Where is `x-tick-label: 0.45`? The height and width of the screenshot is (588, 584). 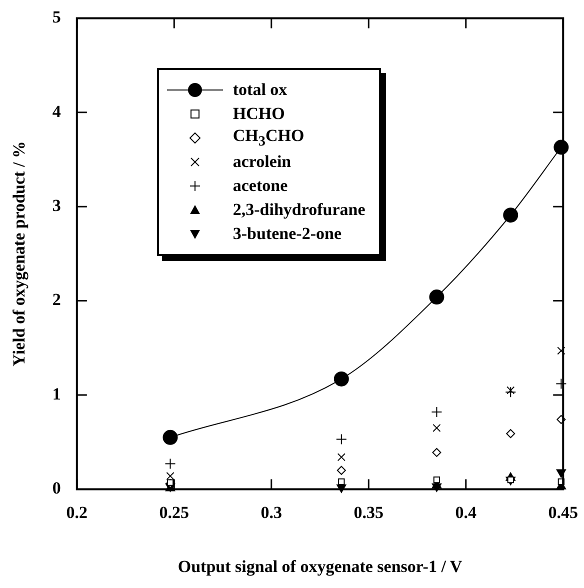 x-tick-label: 0.45 is located at coordinates (563, 512).